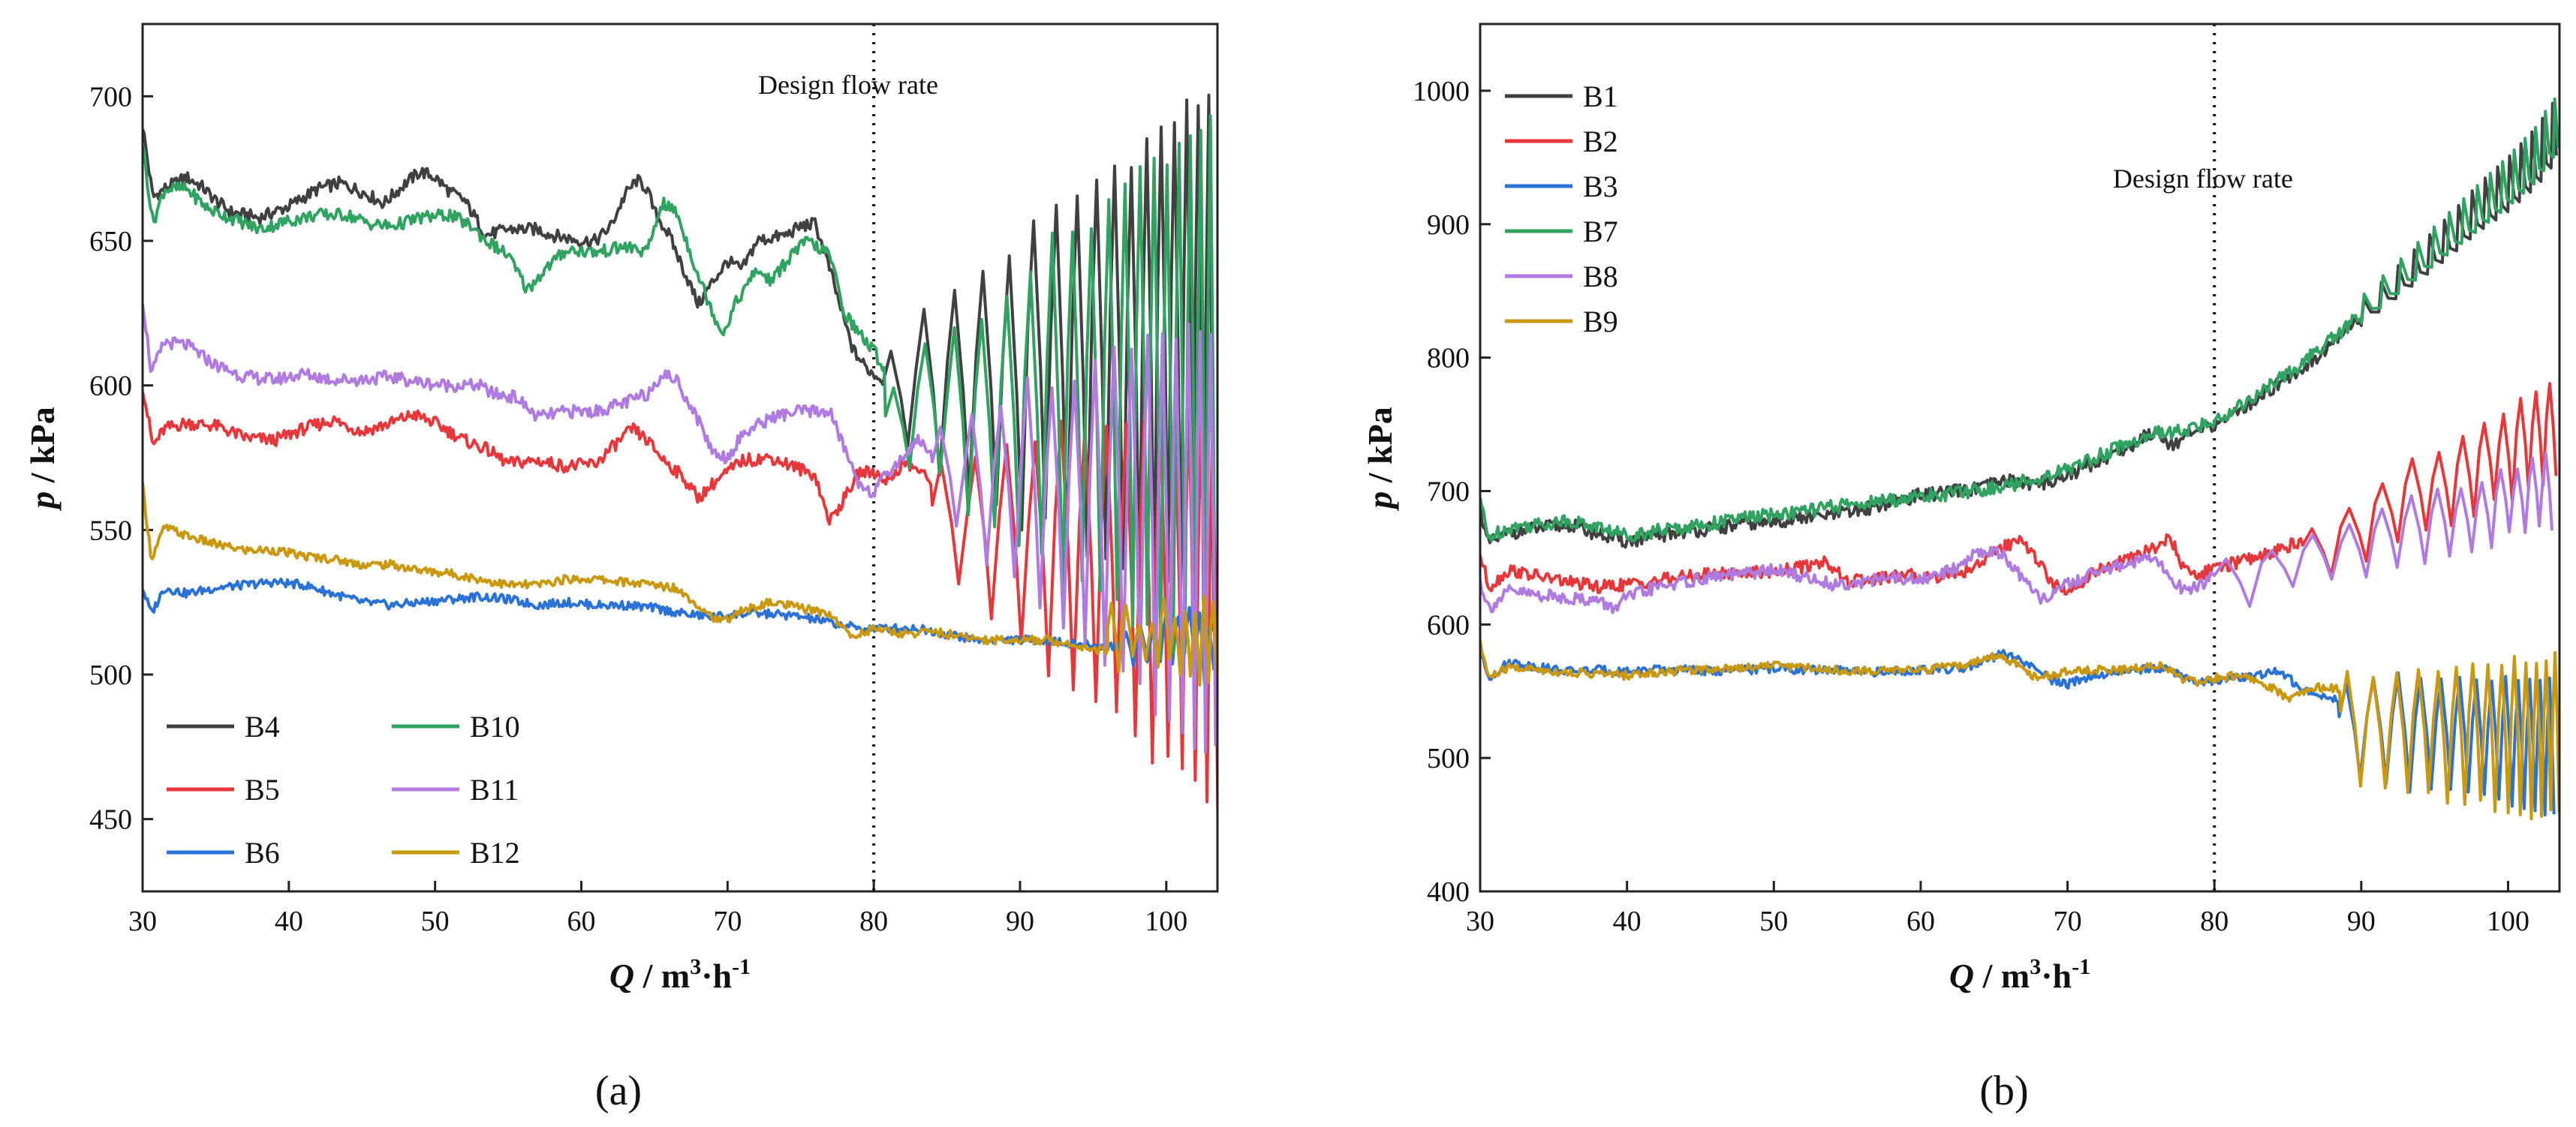 This screenshot has height=1127, width=2576. What do you see at coordinates (110, 242) in the screenshot?
I see `y-tick-label: 650` at bounding box center [110, 242].